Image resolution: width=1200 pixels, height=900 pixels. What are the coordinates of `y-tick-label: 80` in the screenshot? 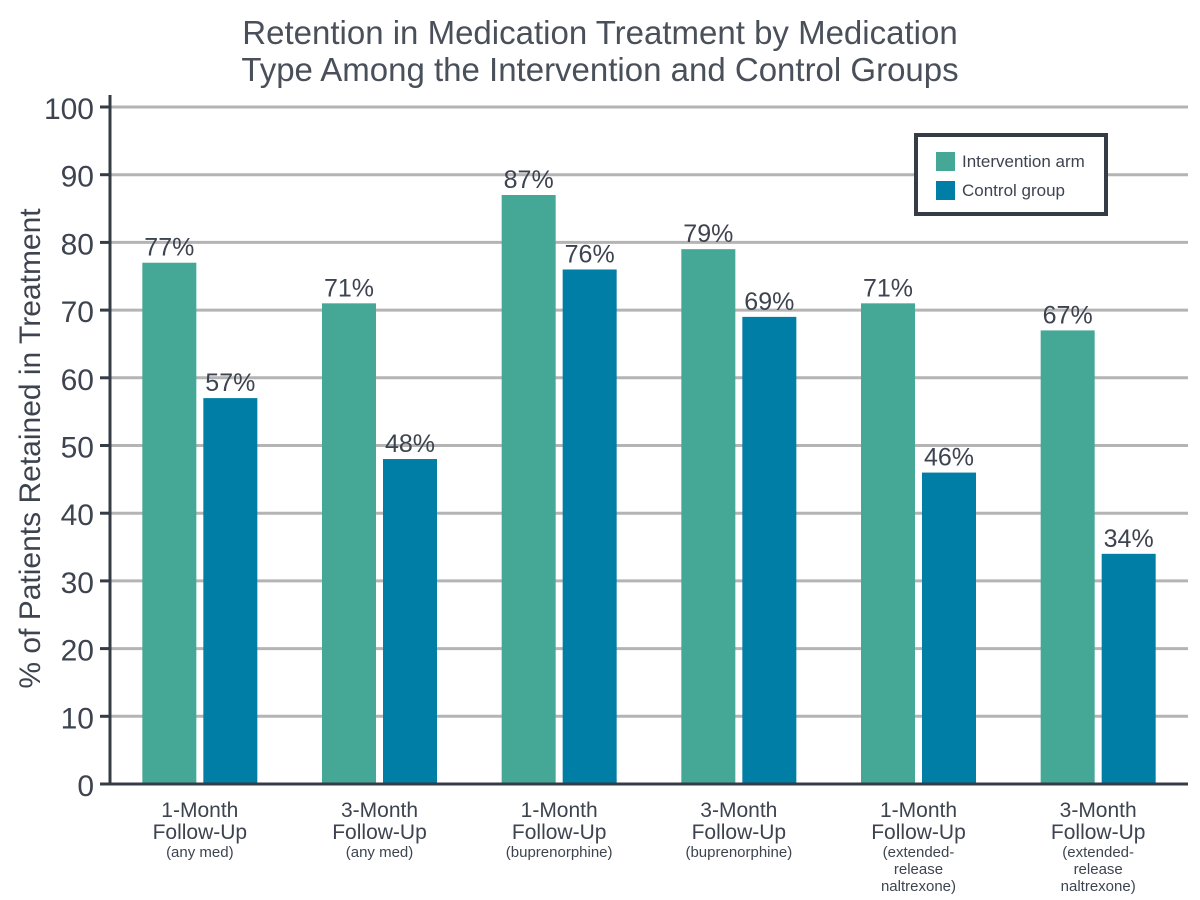 It's located at (77, 244).